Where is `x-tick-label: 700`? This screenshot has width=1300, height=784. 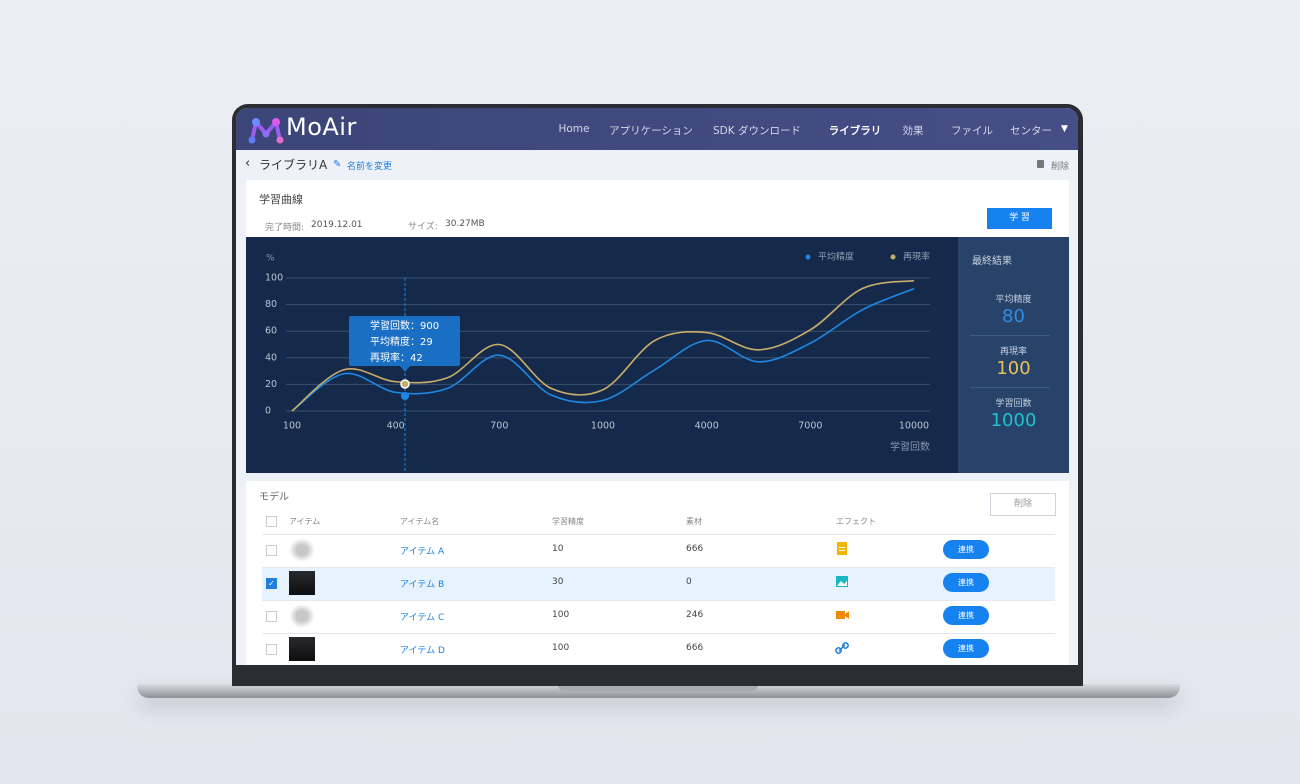 x-tick-label: 700 is located at coordinates (499, 426).